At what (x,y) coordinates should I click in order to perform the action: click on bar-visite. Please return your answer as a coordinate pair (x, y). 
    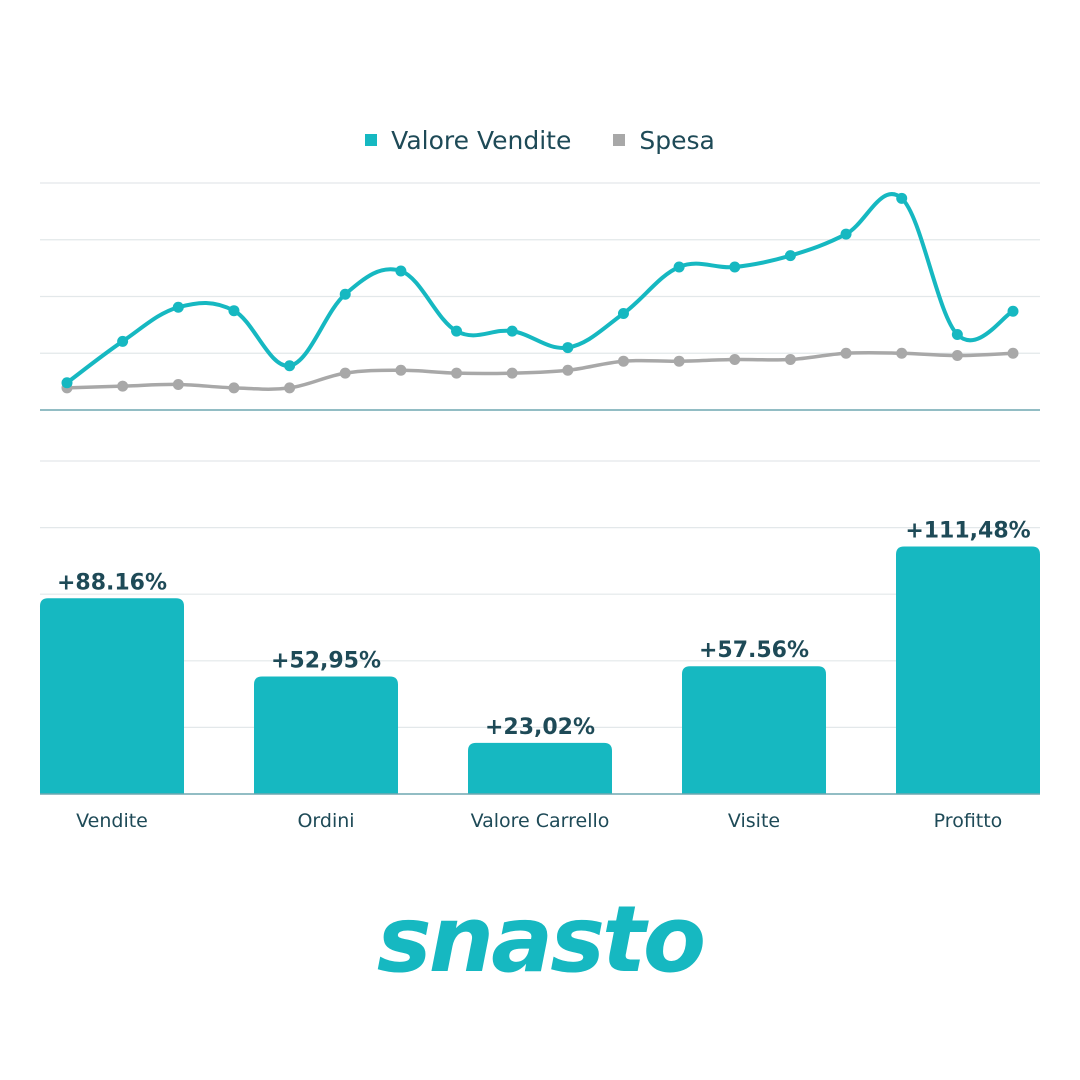
    Looking at the image, I should click on (754, 730).